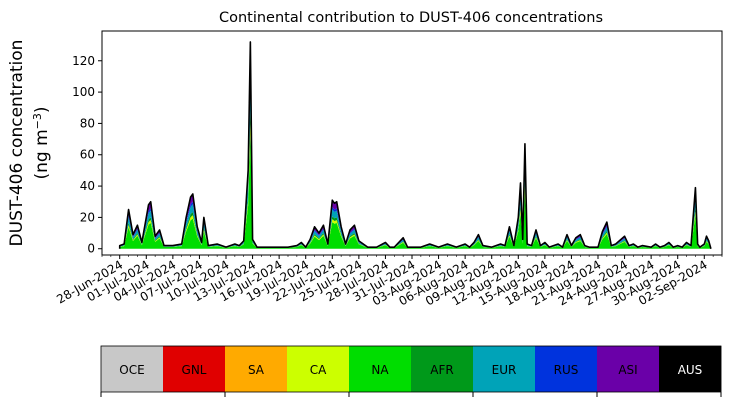  Describe the element at coordinates (42, 142) in the screenshot. I see `y-axis-label-line2: (ng m−3)` at that location.